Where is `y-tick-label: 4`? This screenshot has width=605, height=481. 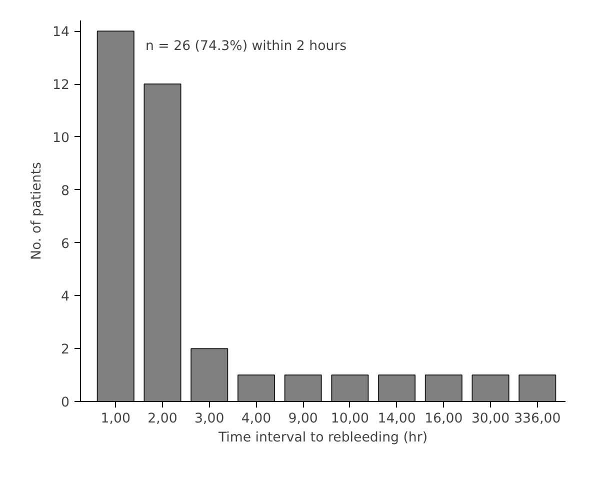 y-tick-label: 4 is located at coordinates (65, 297).